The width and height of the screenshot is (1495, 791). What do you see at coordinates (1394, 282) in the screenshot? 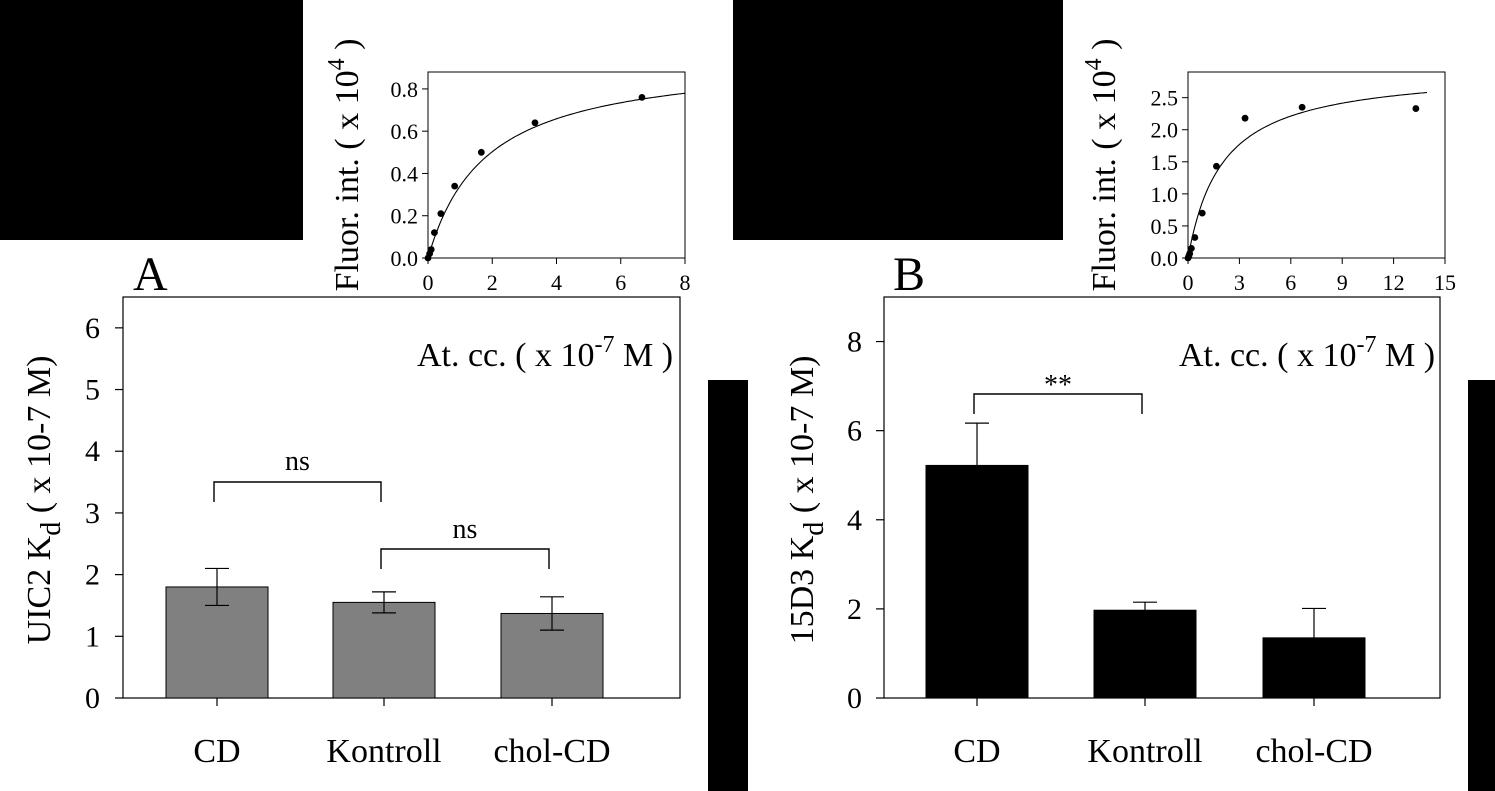
I see `inset-x-tick-label: 12` at bounding box center [1394, 282].